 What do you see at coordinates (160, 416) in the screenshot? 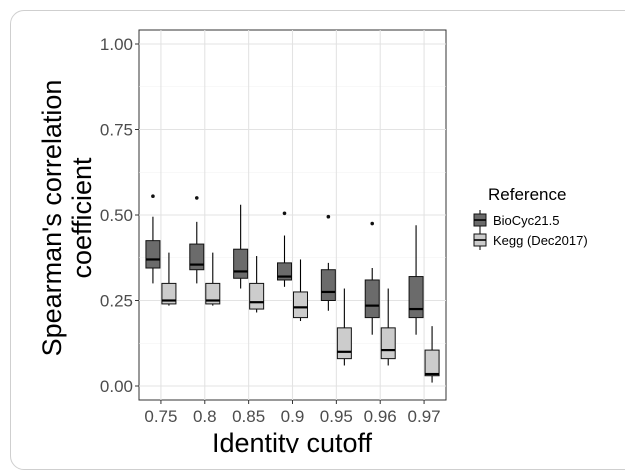
I see `x-tick-label: 0.75` at bounding box center [160, 416].